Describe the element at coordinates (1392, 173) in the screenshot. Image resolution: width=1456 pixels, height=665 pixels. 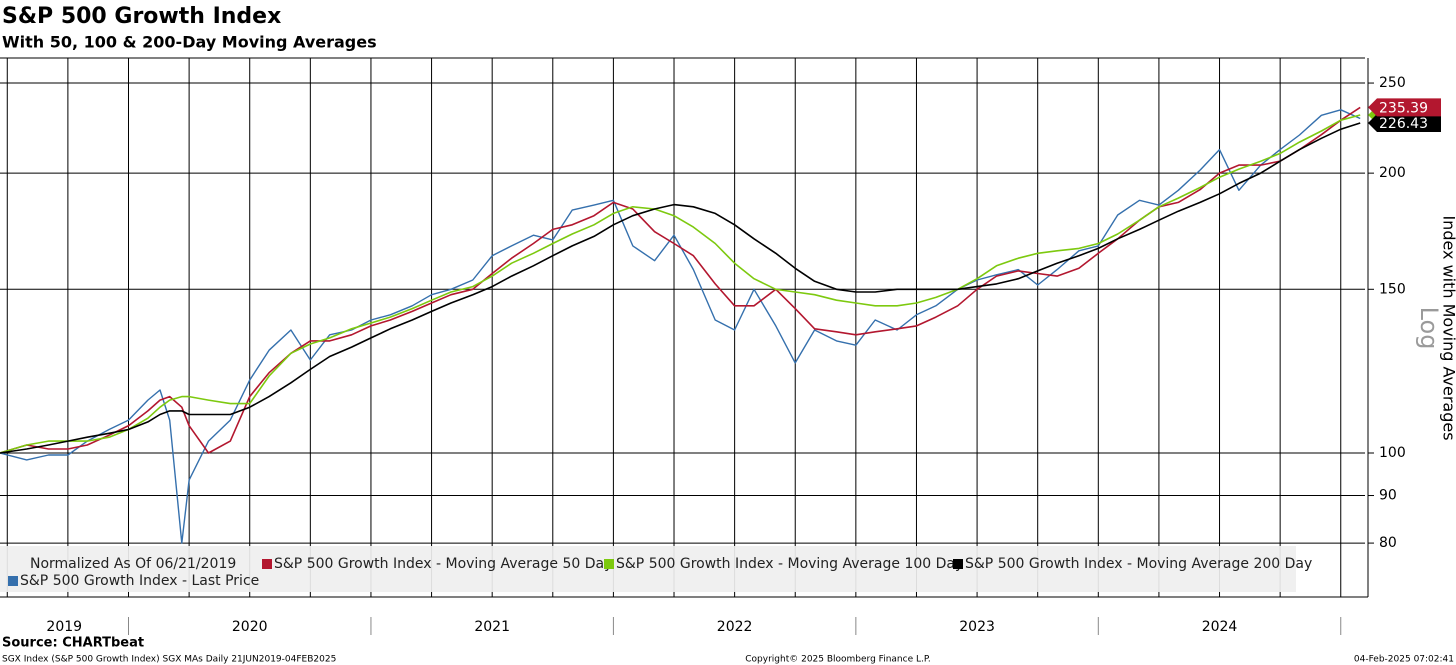
I see `y-tick-label: 200` at that location.